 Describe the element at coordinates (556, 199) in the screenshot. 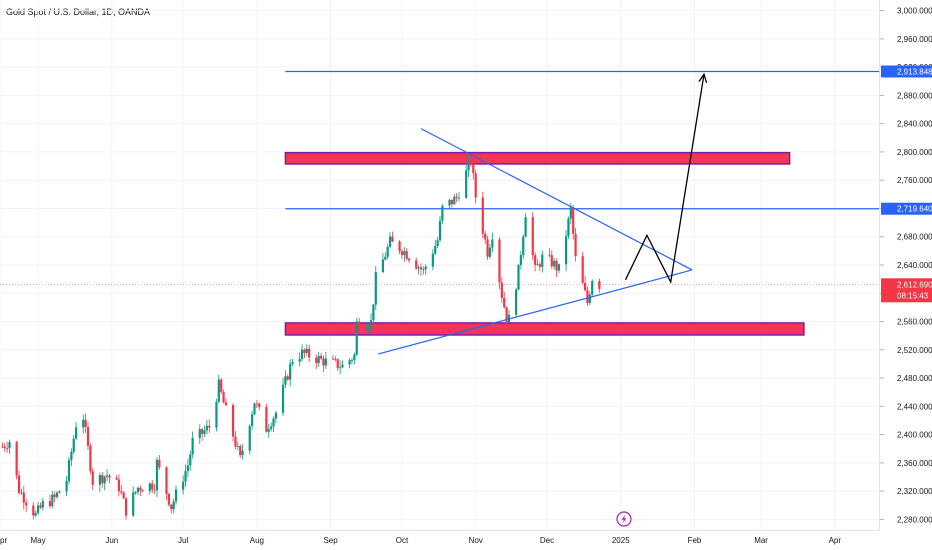

I see `upper-trendline` at that location.